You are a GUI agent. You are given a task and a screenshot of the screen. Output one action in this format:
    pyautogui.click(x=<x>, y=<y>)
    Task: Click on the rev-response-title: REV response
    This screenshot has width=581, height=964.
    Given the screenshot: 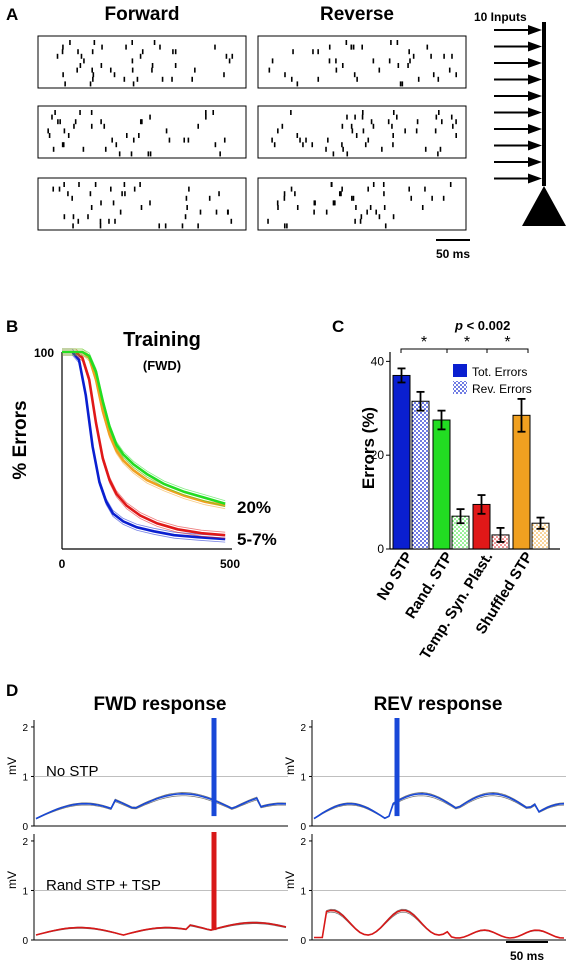 What is the action you would take?
    pyautogui.click(x=438, y=704)
    